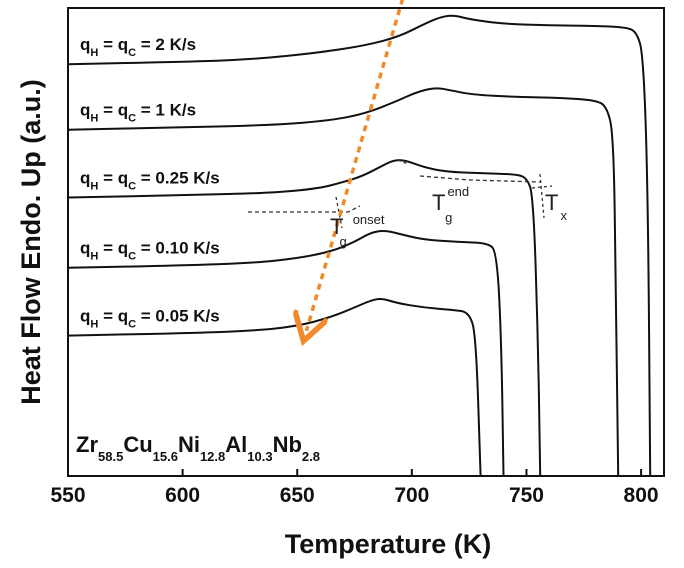 This screenshot has height=568, width=684. What do you see at coordinates (641, 495) in the screenshot?
I see `x-tick-label-800: 800` at bounding box center [641, 495].